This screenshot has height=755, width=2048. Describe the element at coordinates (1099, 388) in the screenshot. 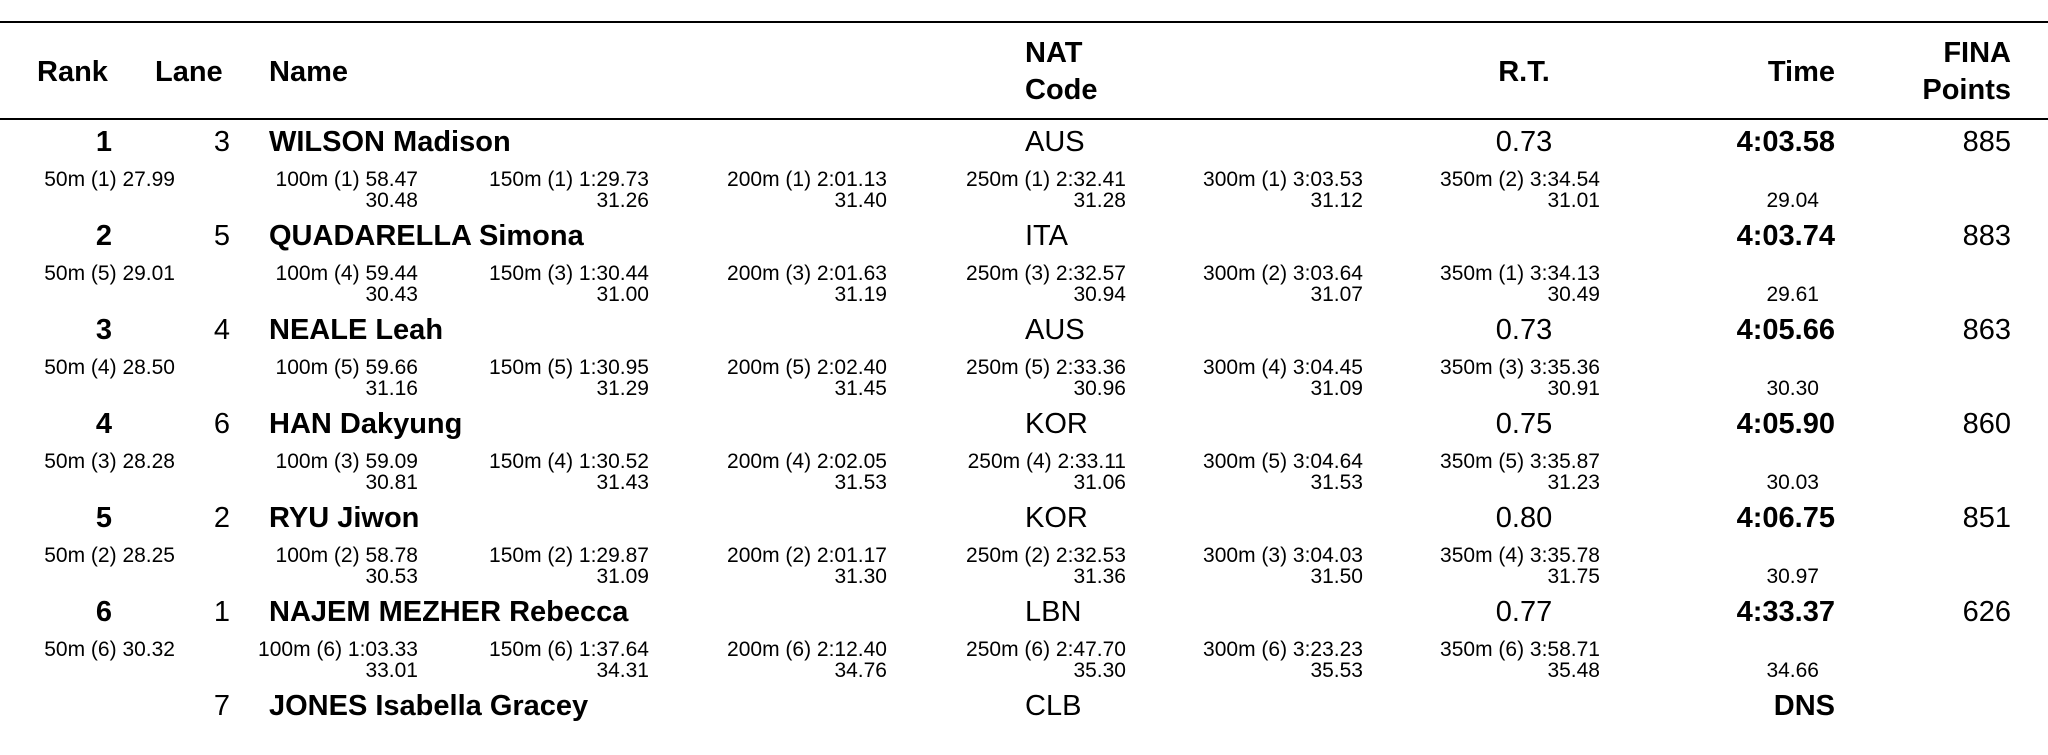

I see `lap-time: 30.96` at that location.